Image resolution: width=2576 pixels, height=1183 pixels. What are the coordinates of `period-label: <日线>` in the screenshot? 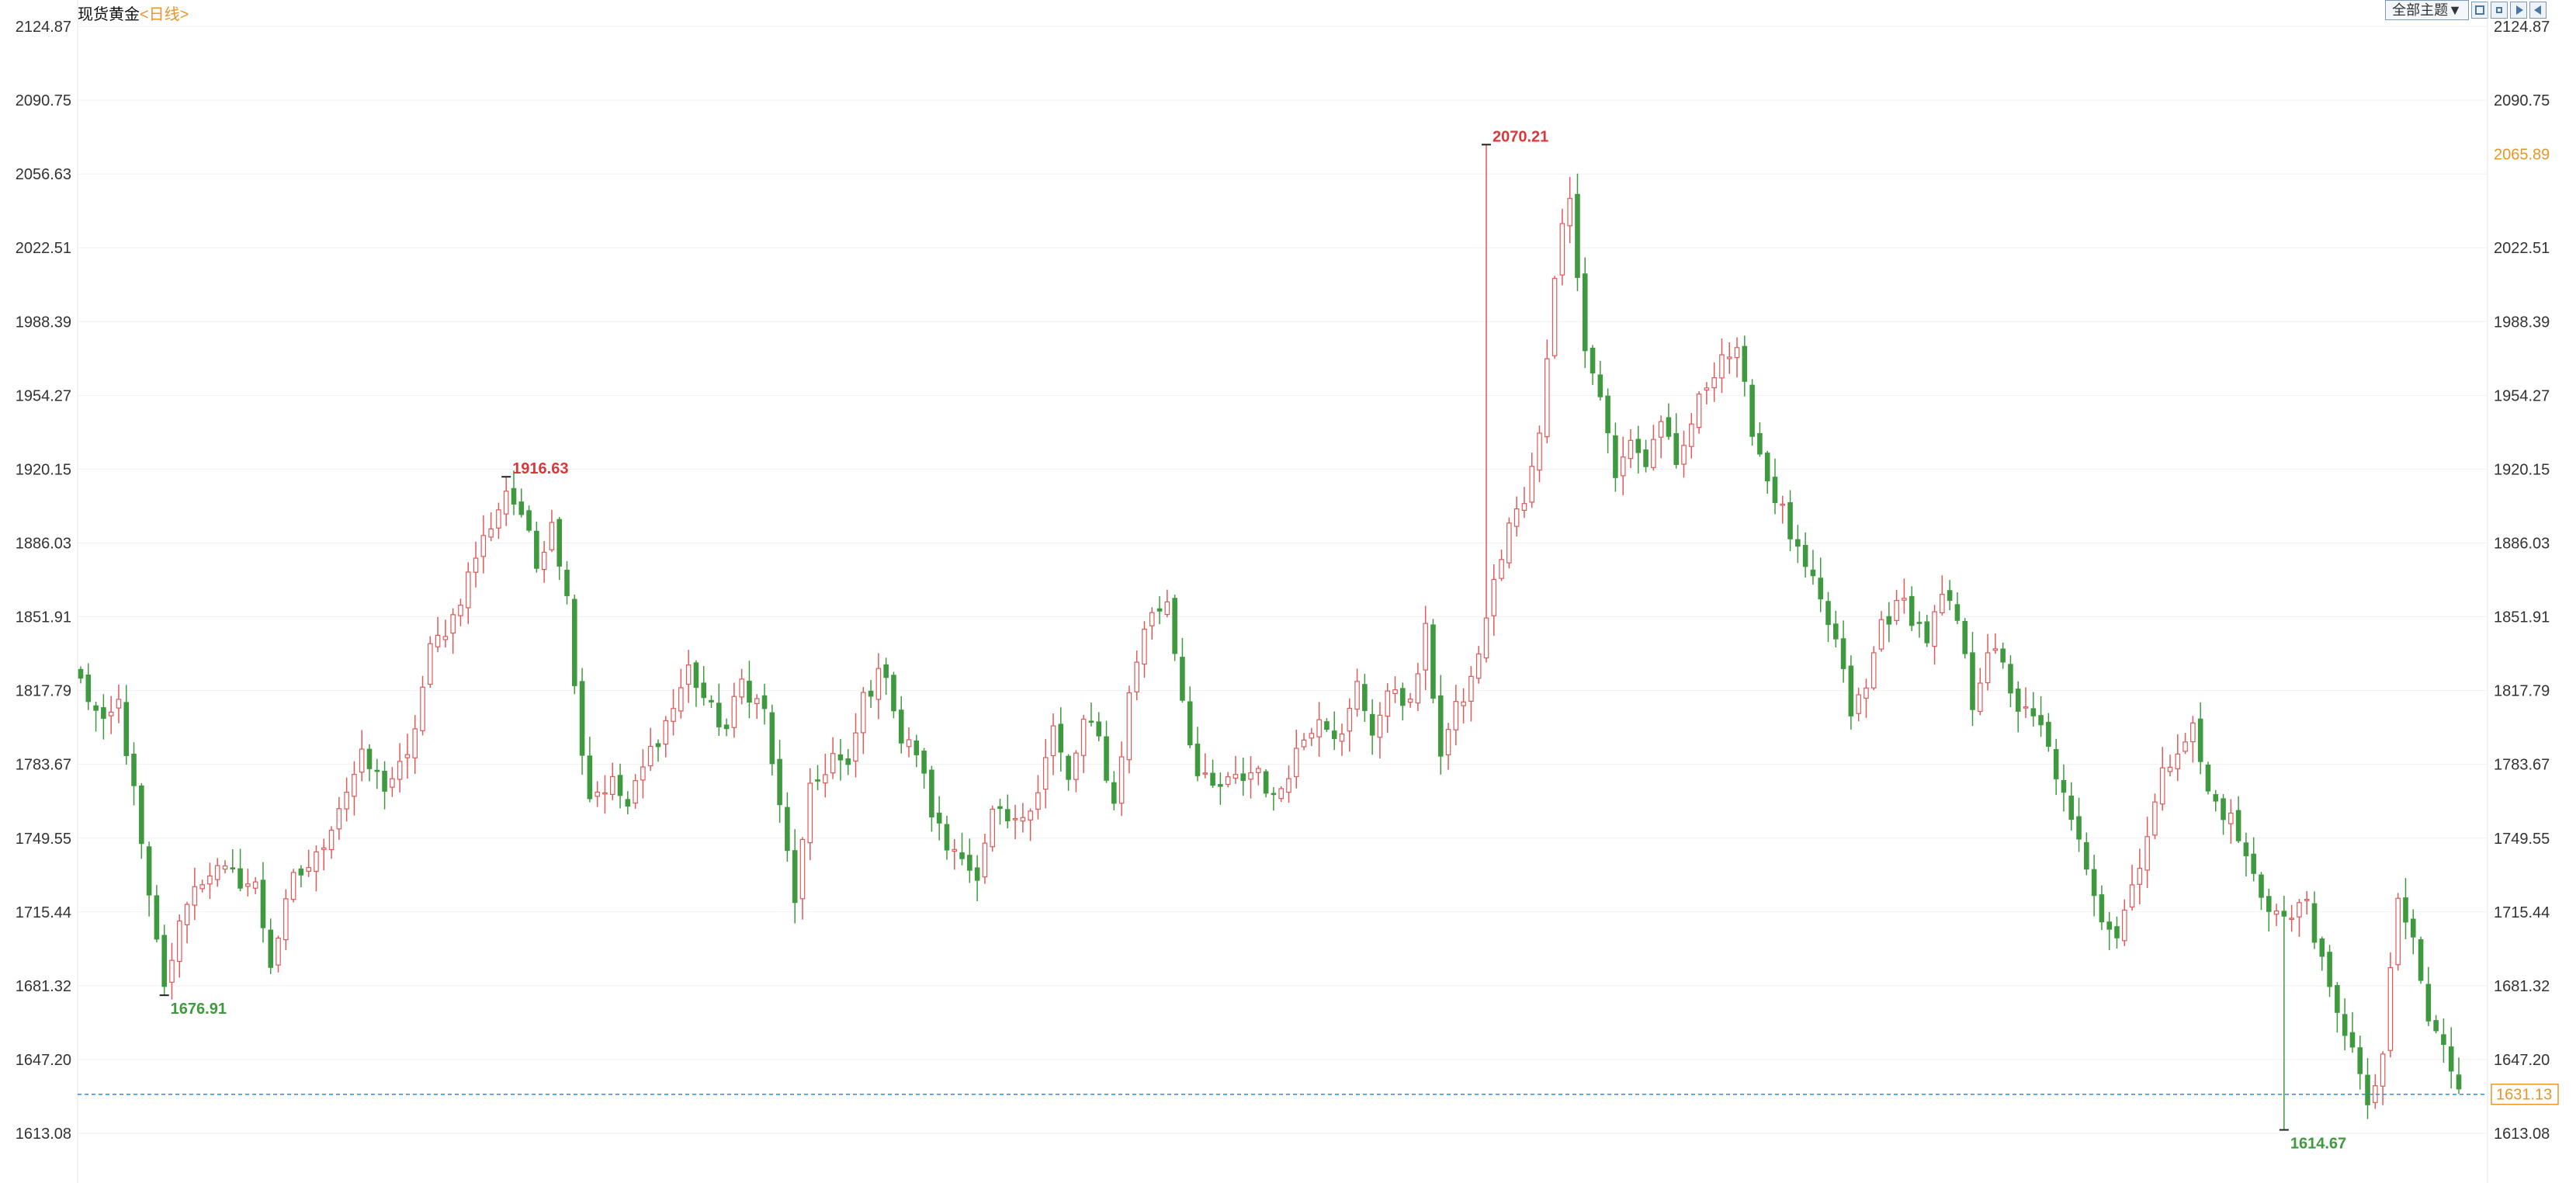 It's located at (164, 14).